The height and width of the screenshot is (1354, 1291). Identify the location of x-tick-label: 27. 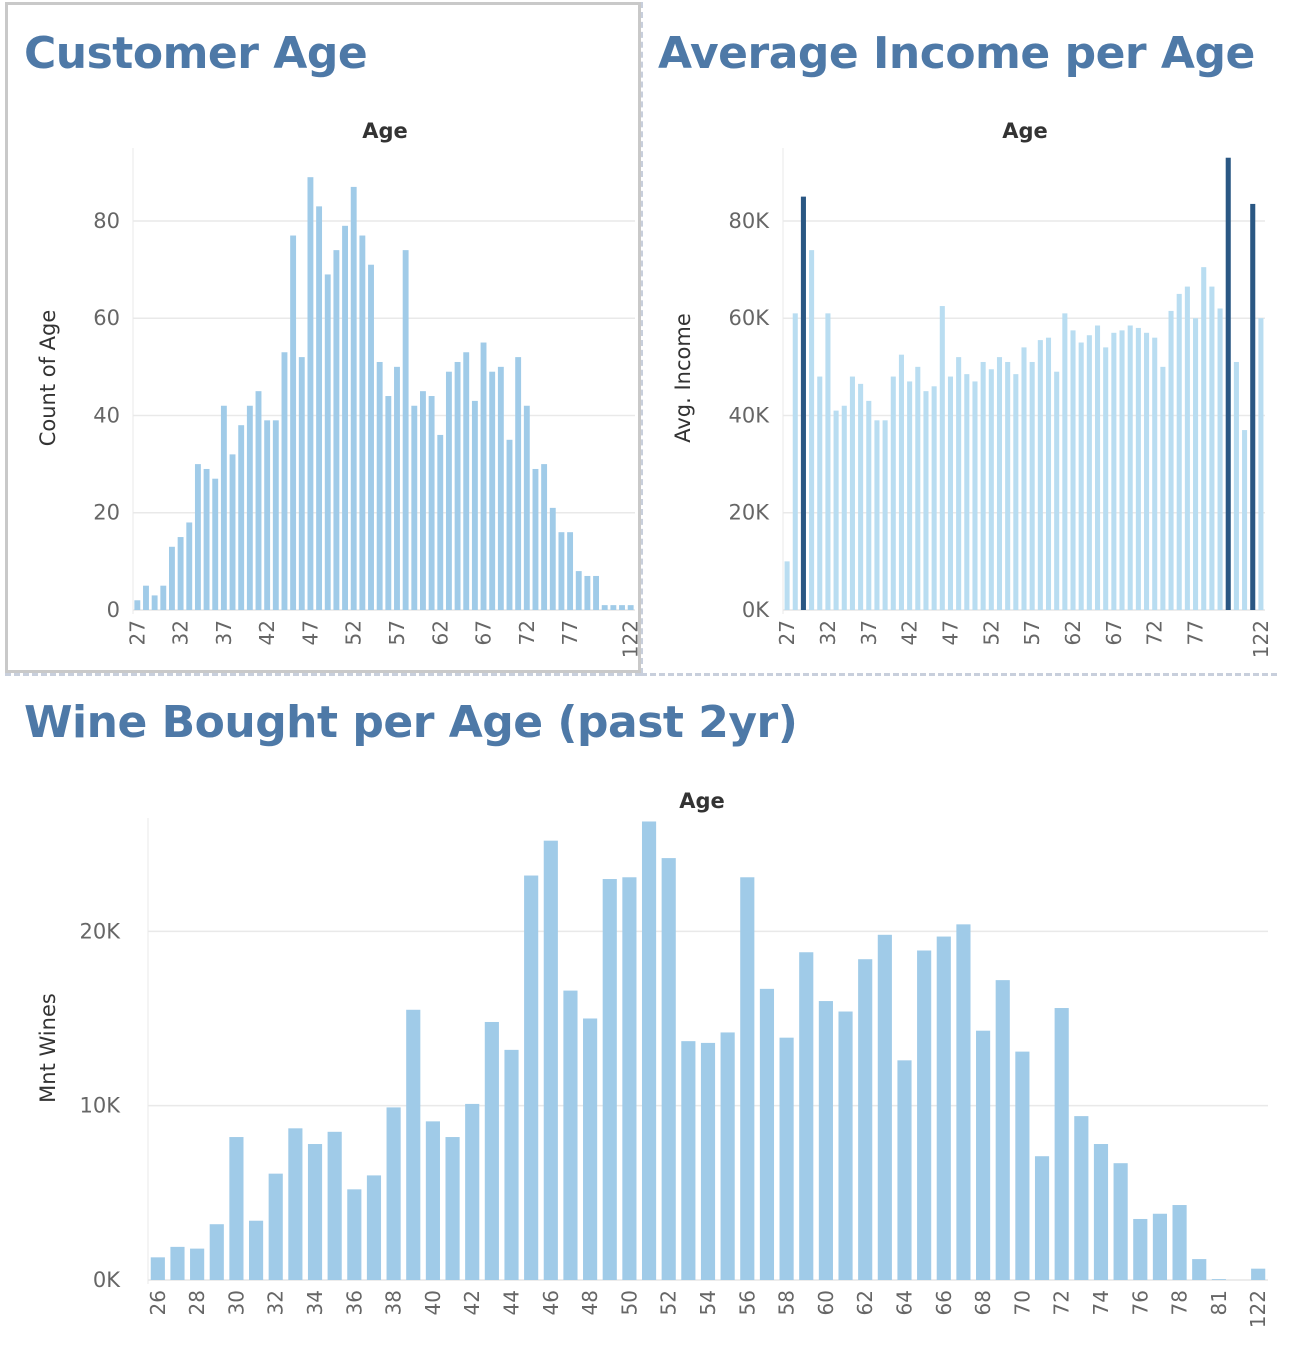
(787, 632).